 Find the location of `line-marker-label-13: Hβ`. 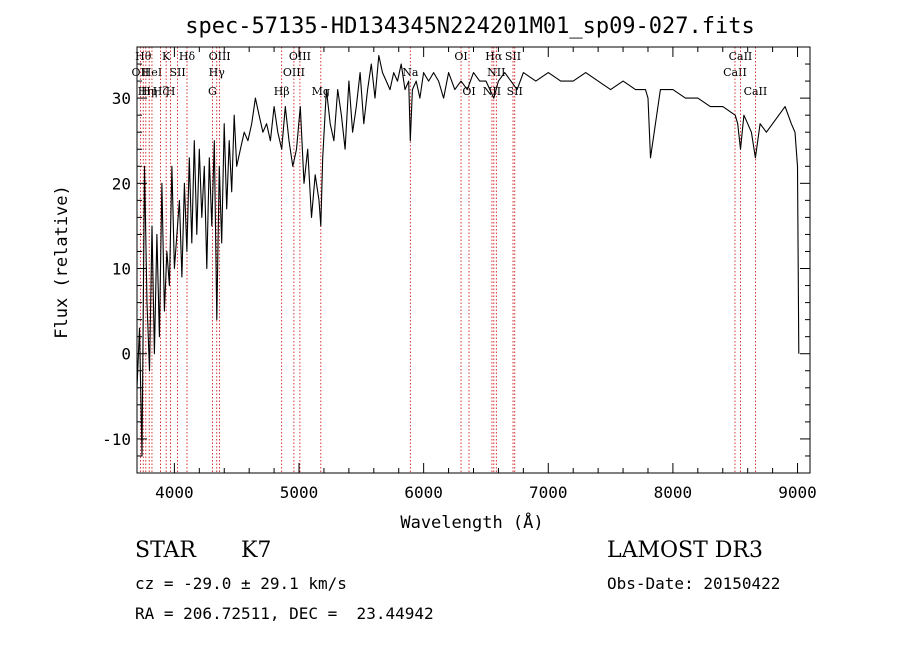

line-marker-label-13: Hβ is located at coordinates (282, 91).